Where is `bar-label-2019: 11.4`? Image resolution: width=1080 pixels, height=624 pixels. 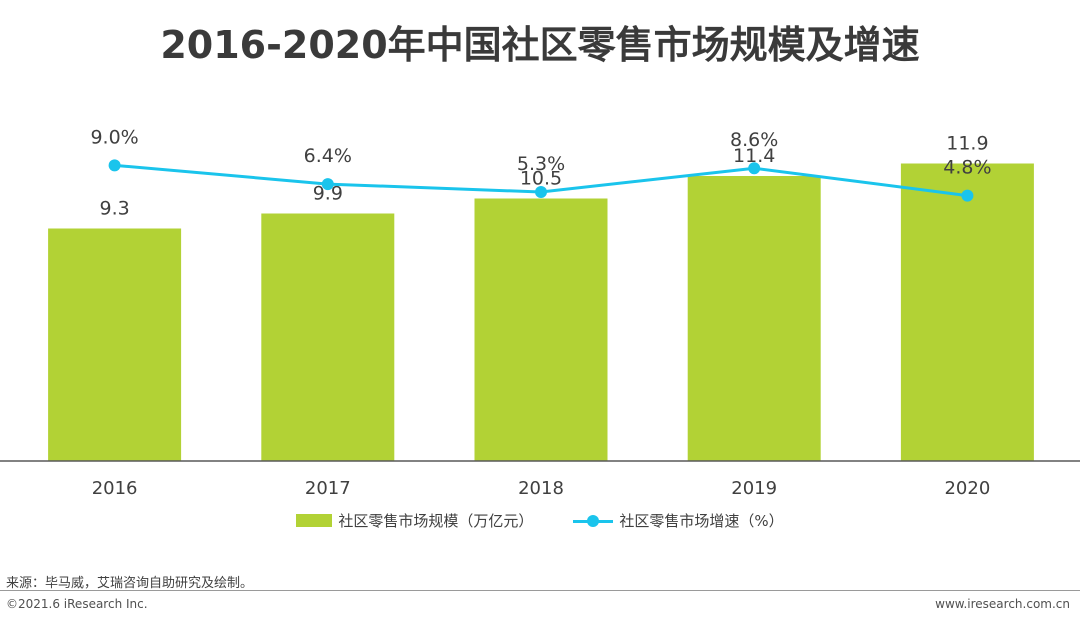 bar-label-2019: 11.4 is located at coordinates (754, 156).